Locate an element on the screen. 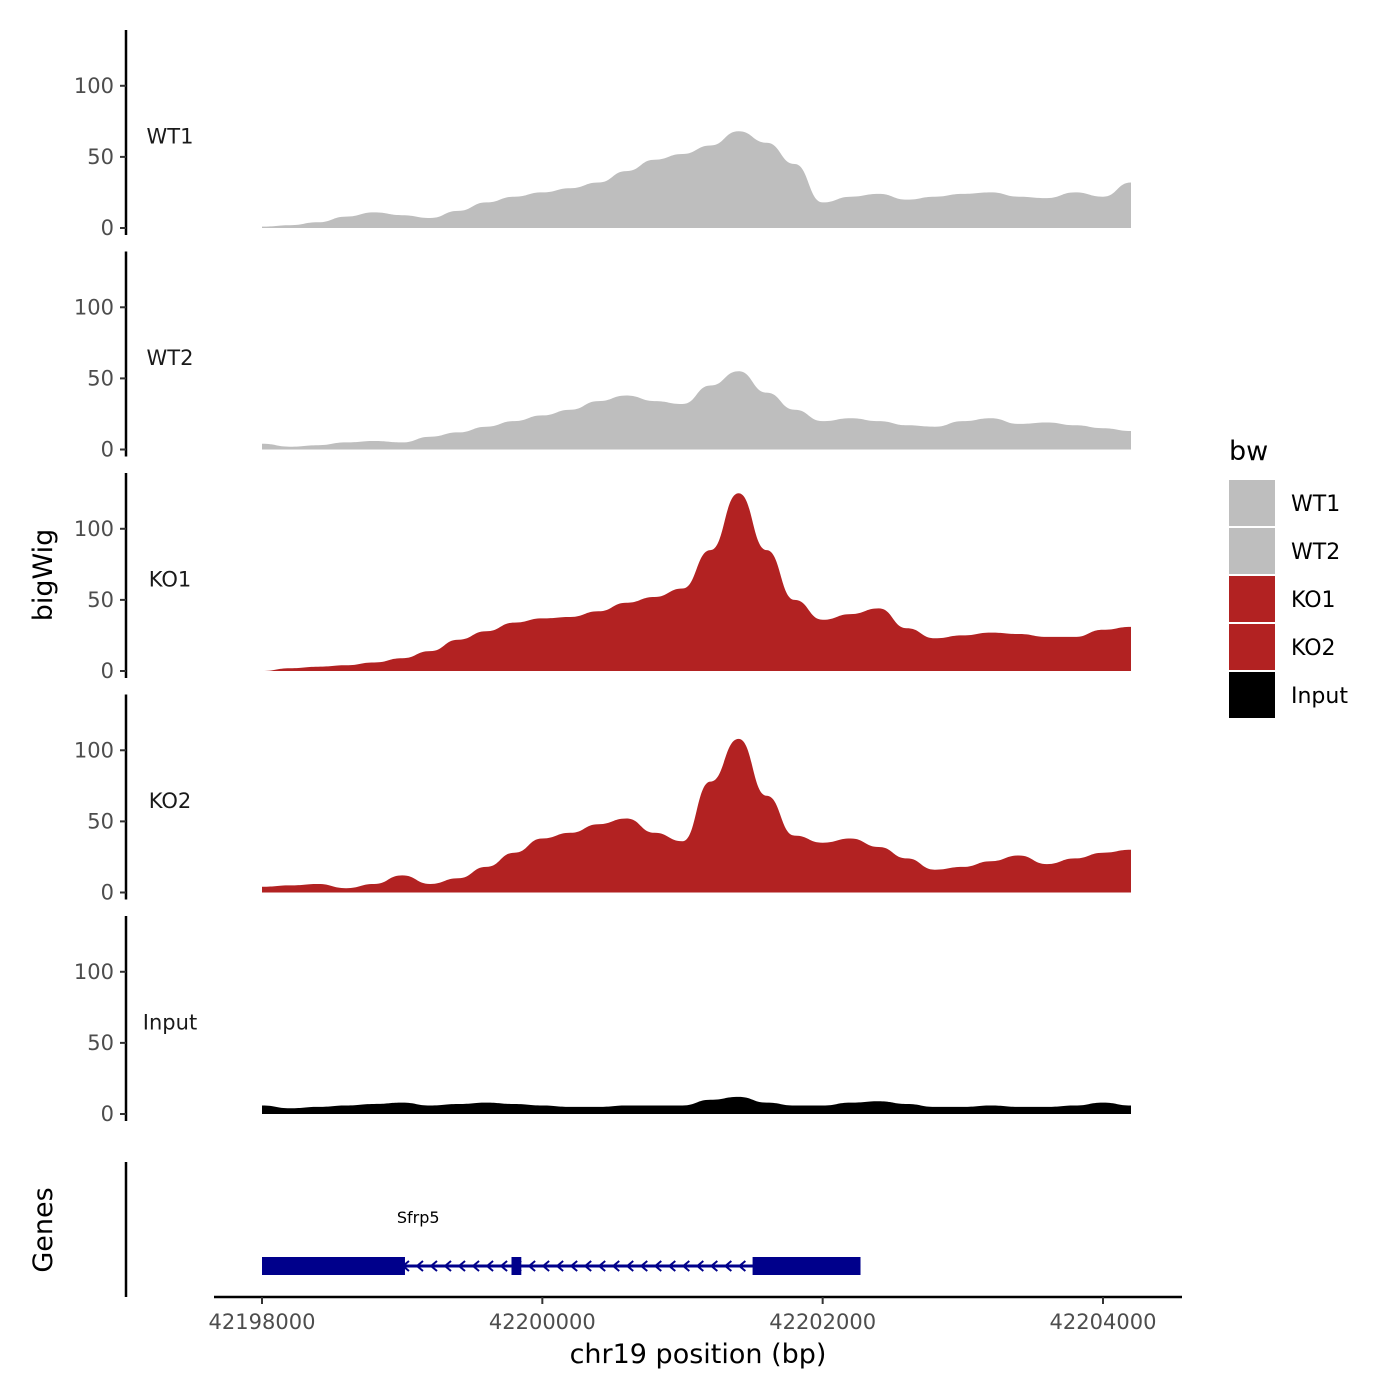 The image size is (1400, 1400). genes-panel: Sfrp5 is located at coordinates (492, 1229).